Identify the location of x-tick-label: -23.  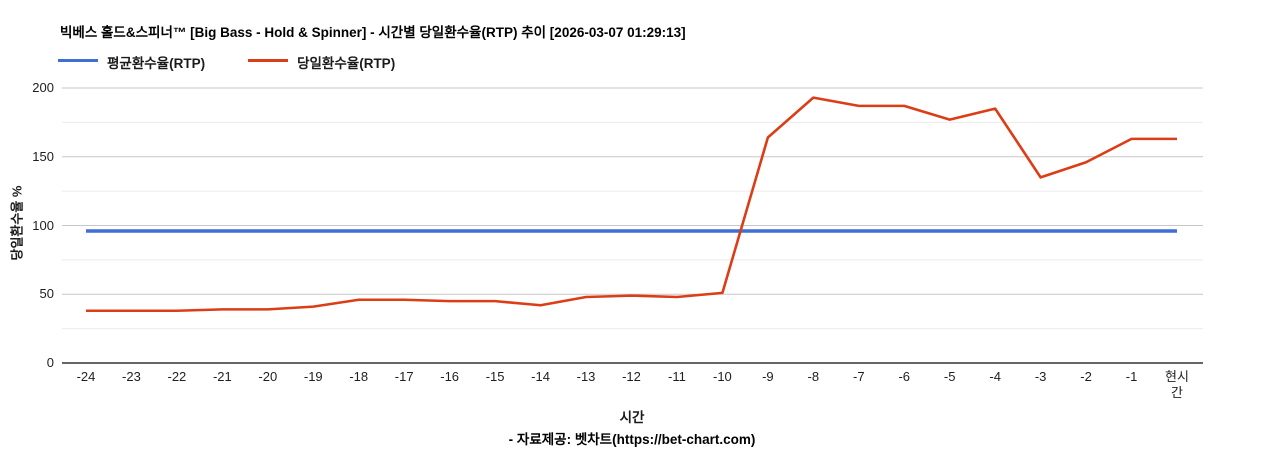
(131, 376).